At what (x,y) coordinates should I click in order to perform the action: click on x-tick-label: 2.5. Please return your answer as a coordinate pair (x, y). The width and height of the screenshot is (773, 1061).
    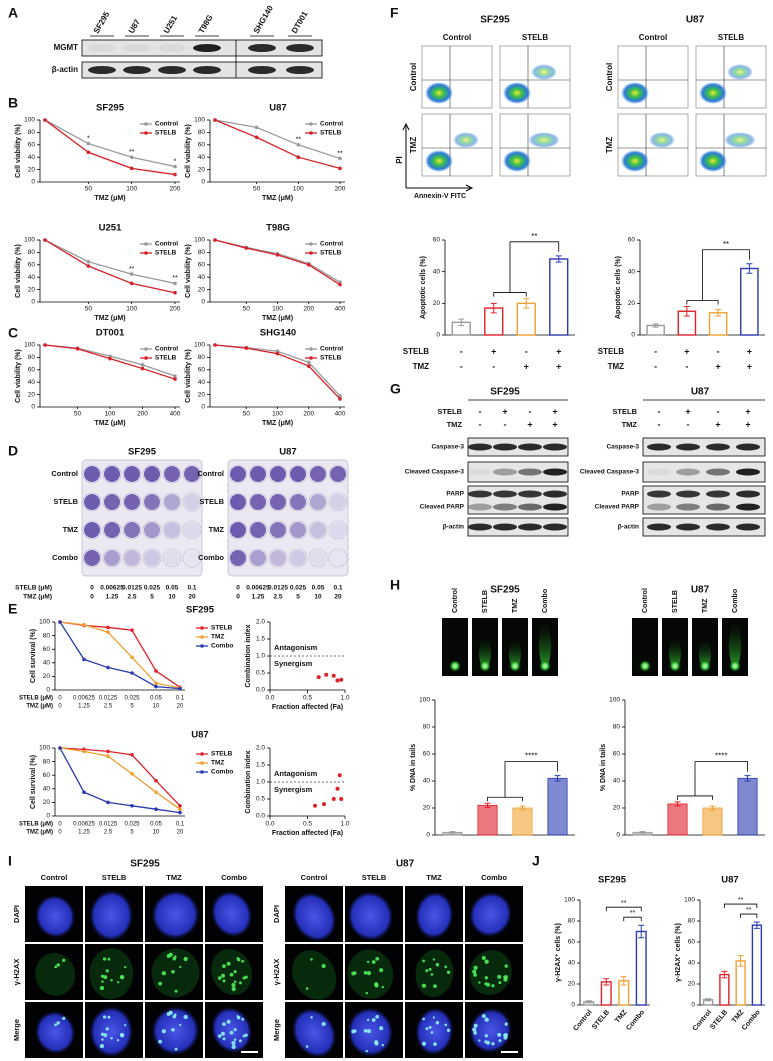
    Looking at the image, I should click on (108, 833).